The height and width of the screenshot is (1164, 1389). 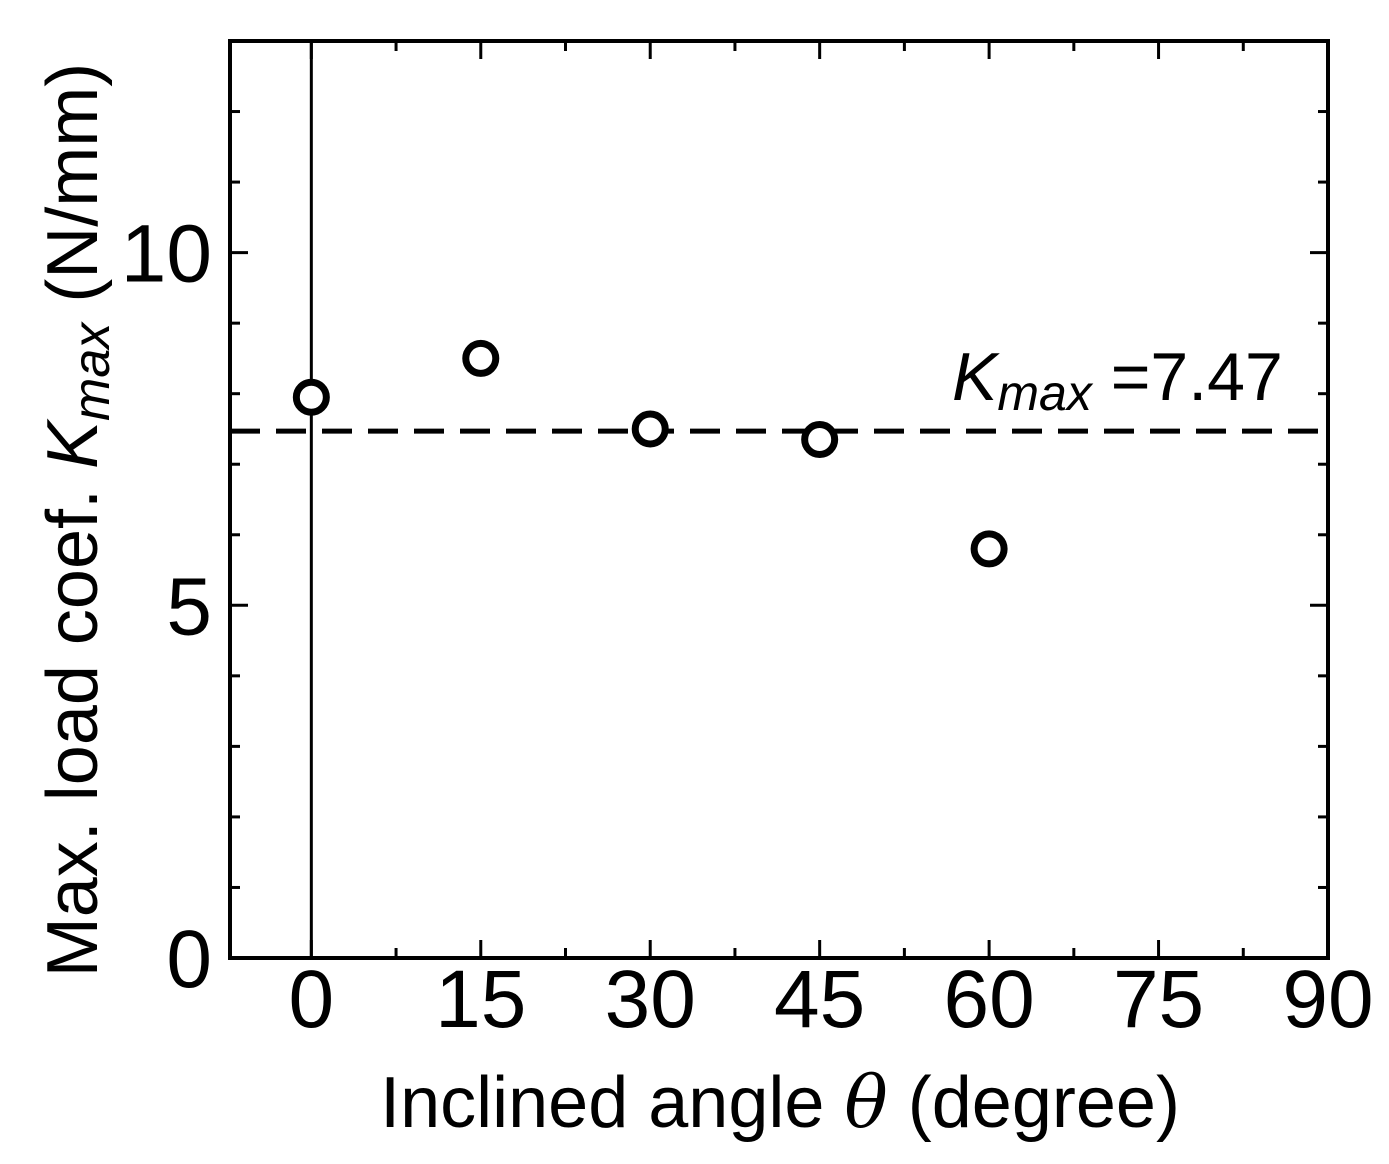 I want to click on y-axis-title-unit: (N/mm), so click(x=73, y=193).